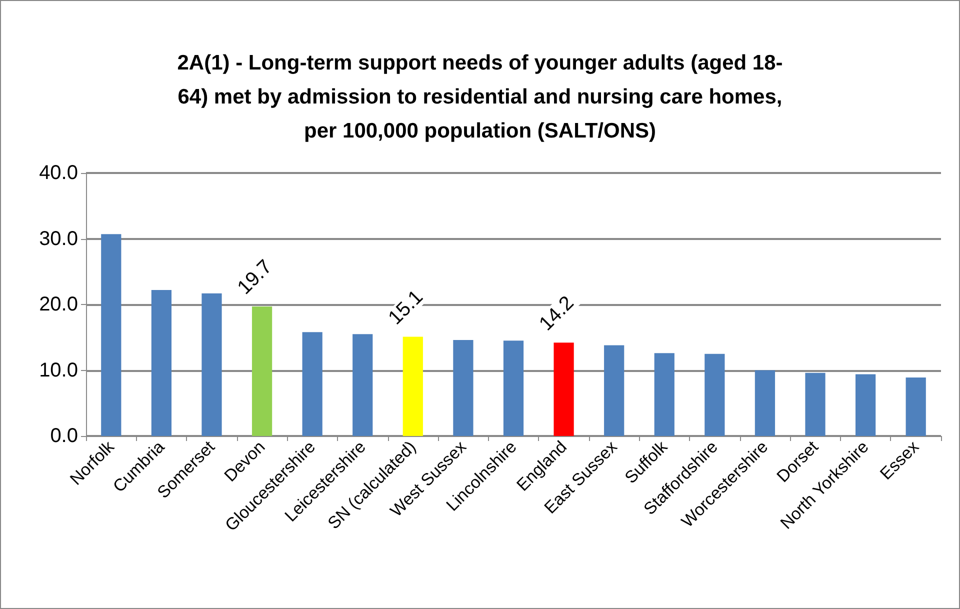 The height and width of the screenshot is (609, 960). I want to click on y-tick-label: 0.0, so click(64, 436).